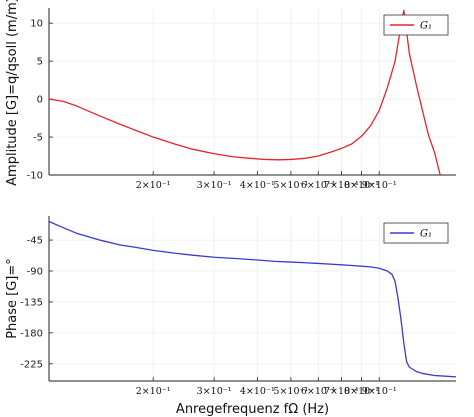  I want to click on amplitude-y-tick-label: 0, so click(40, 100).